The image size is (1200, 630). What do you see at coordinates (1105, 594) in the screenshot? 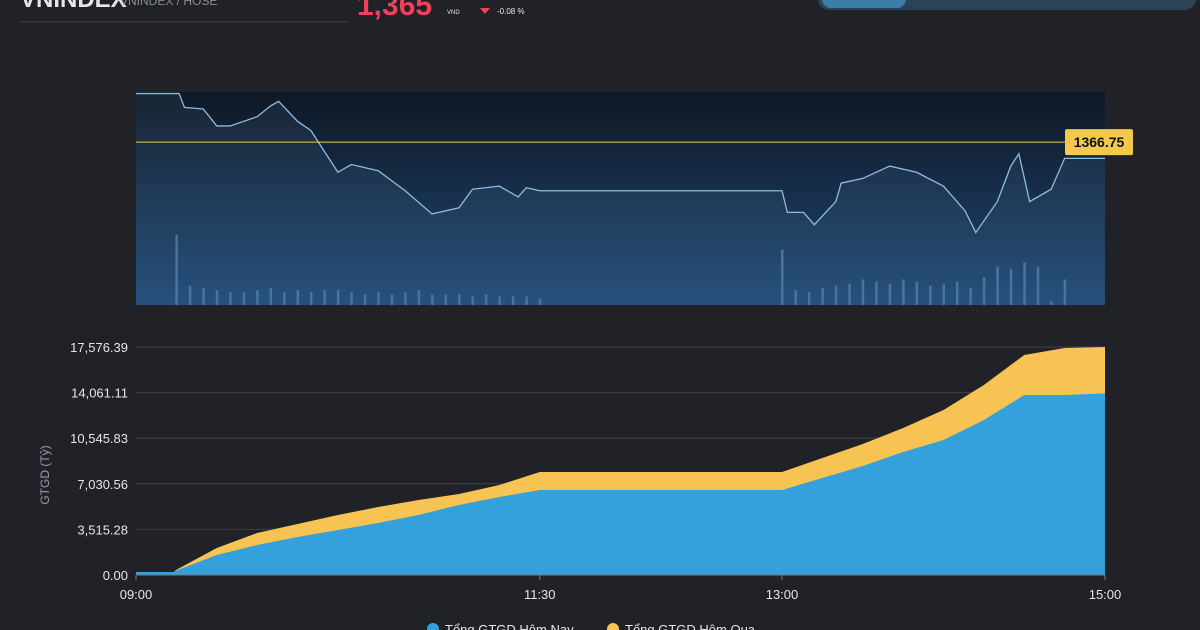
I see `x-tick-label: 15:00` at bounding box center [1105, 594].